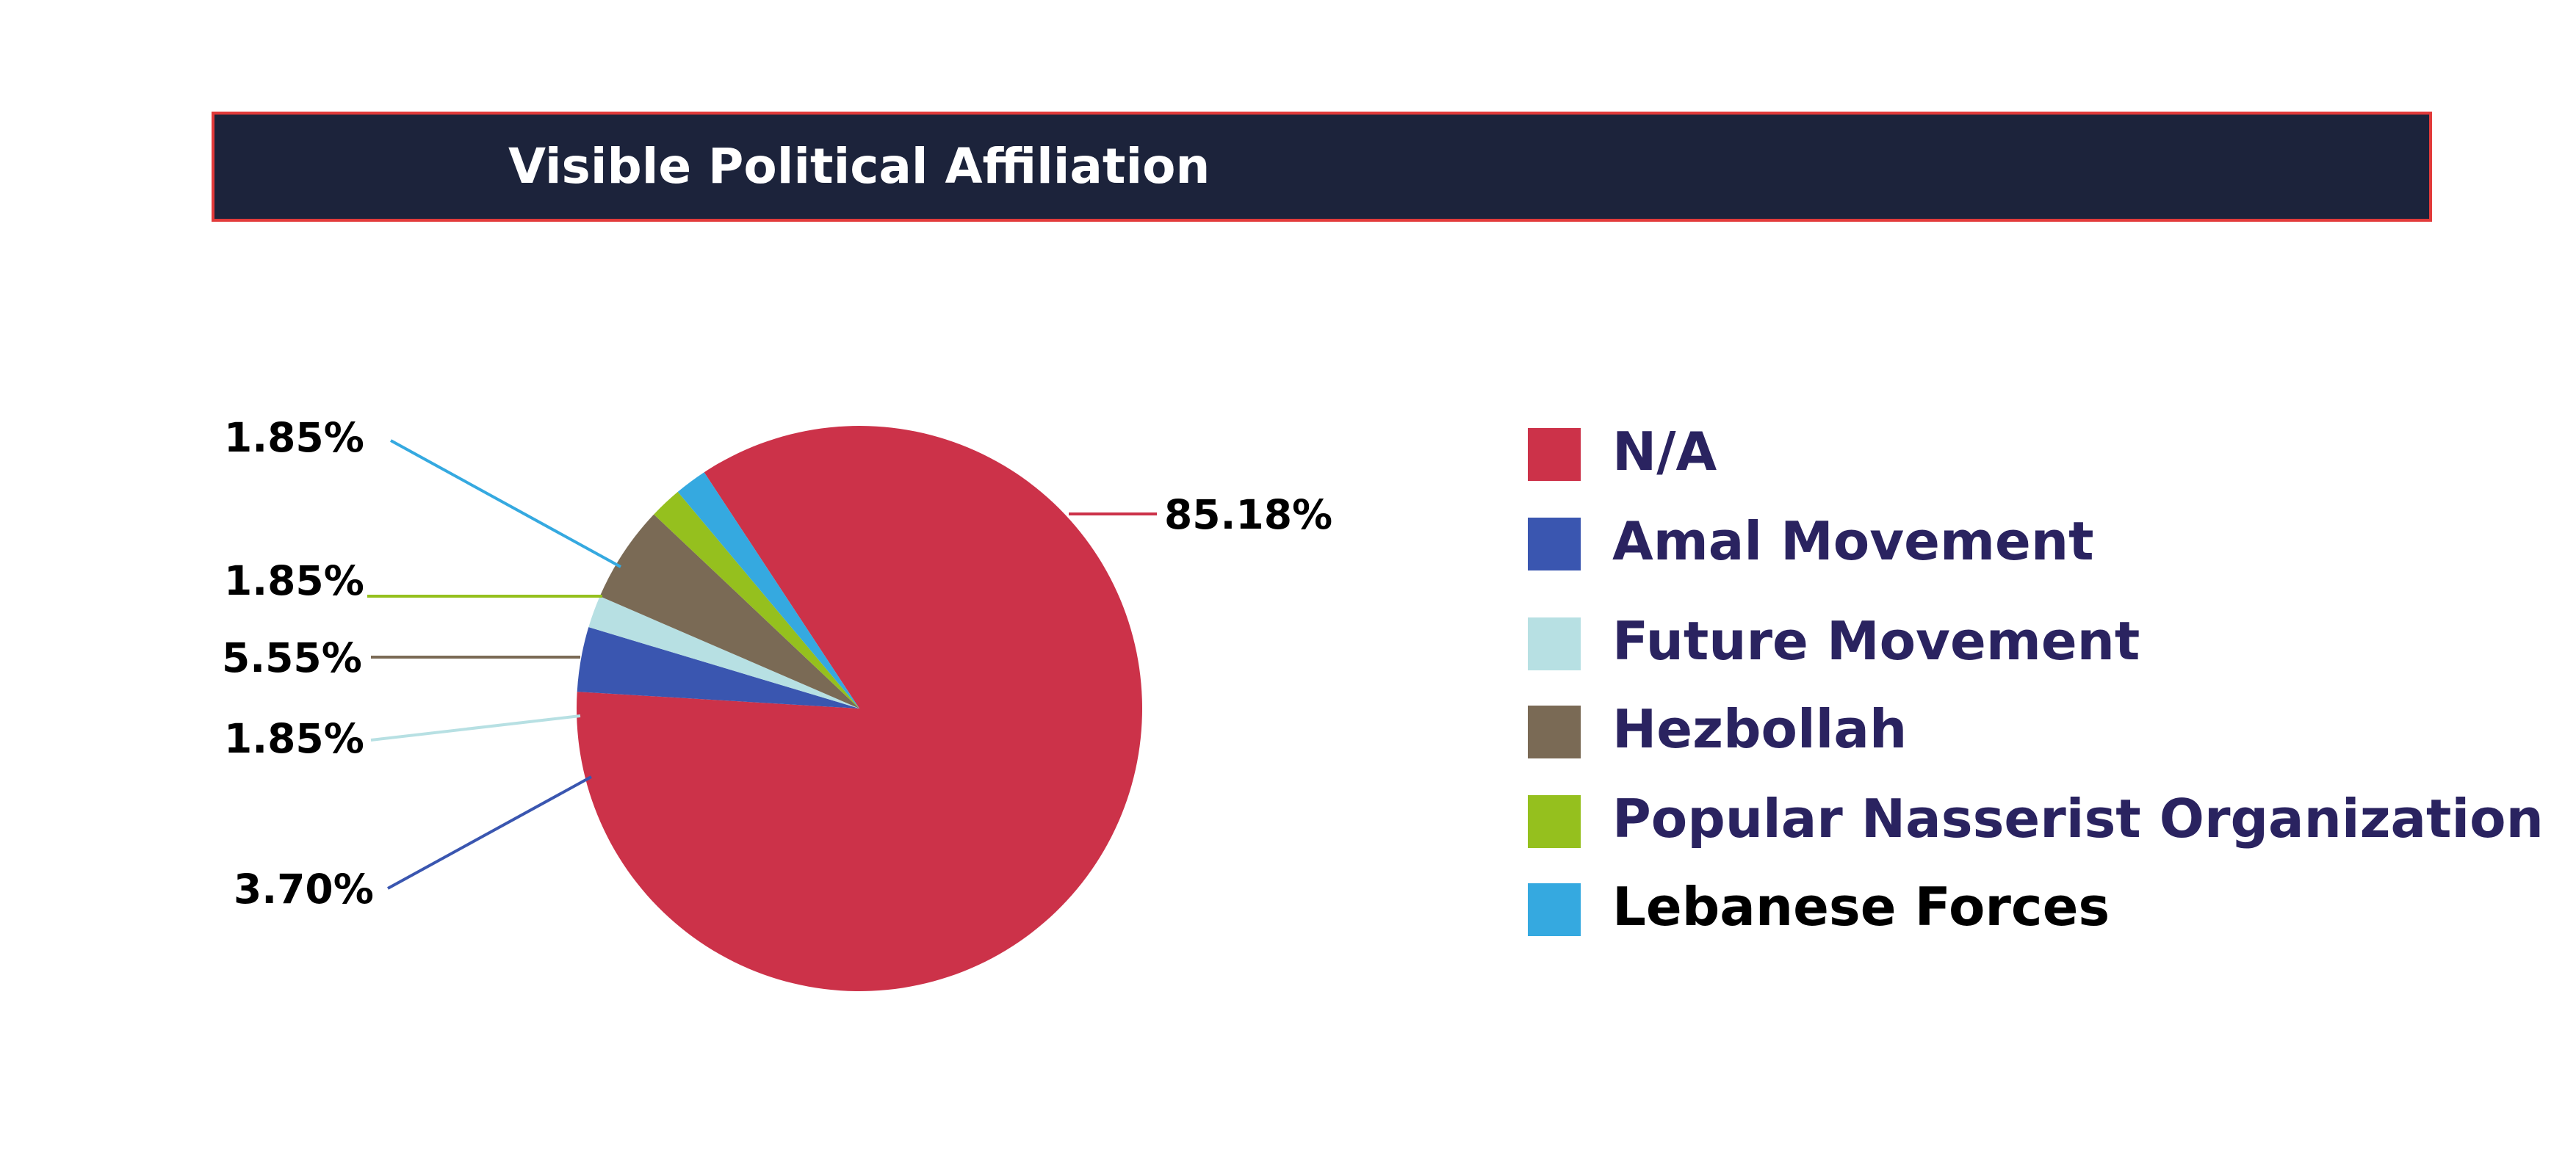 This screenshot has height=1163, width=2576. Describe the element at coordinates (718, 668) in the screenshot. I see `pie-slice-amal-movement` at that location.